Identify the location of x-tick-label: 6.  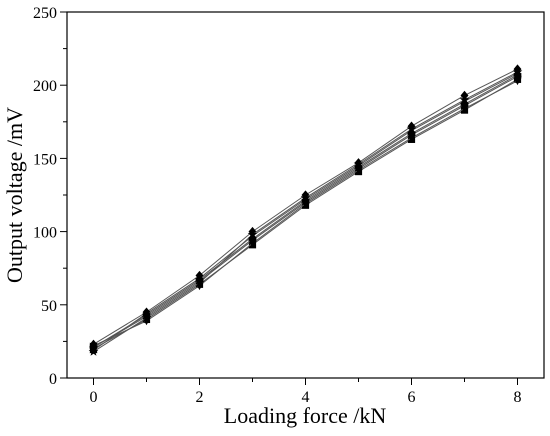
(412, 397).